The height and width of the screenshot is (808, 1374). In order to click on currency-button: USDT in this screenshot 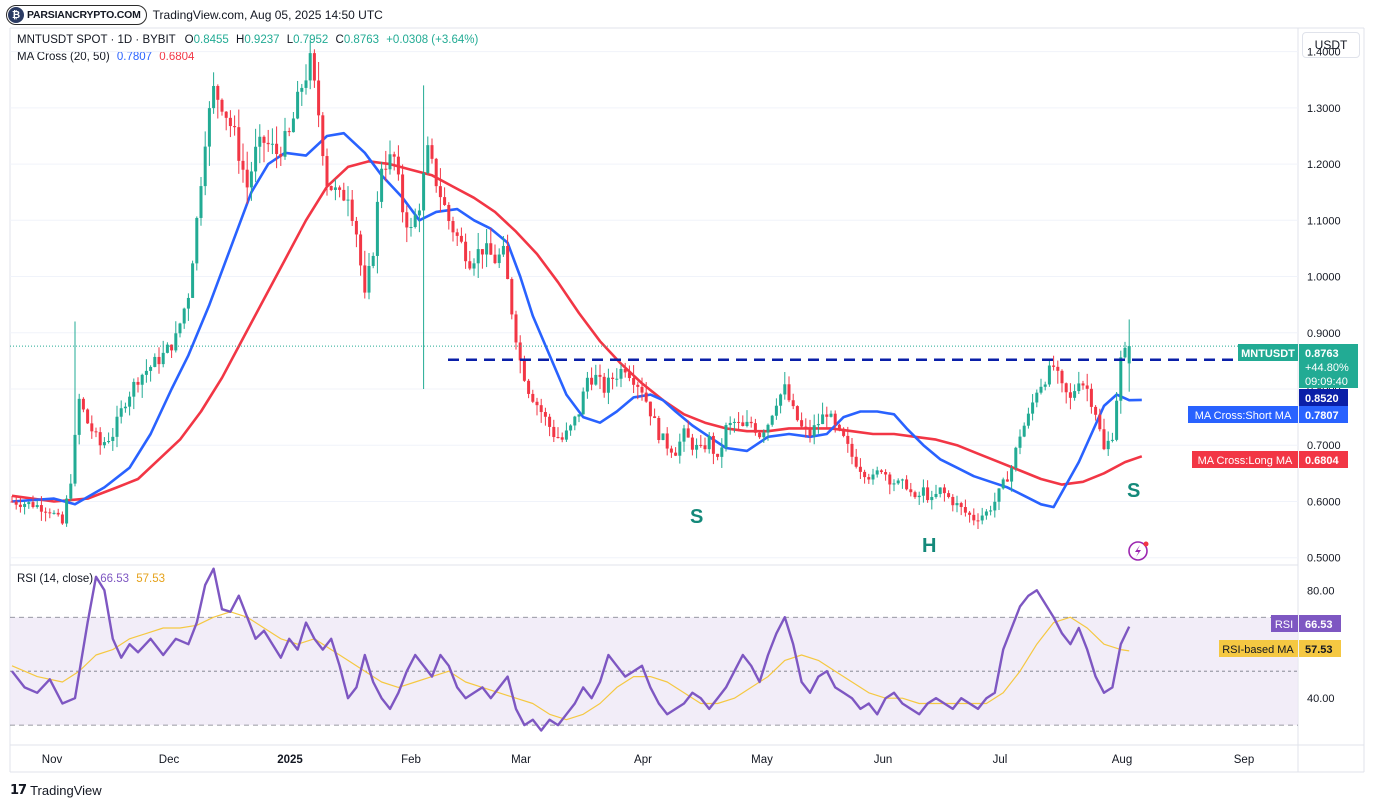, I will do `click(1331, 45)`.